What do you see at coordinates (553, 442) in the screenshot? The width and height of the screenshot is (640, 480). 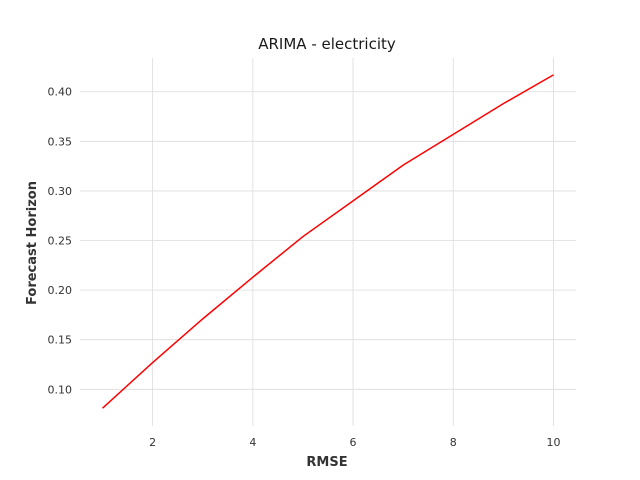 I see `x-tick-label: 10` at bounding box center [553, 442].